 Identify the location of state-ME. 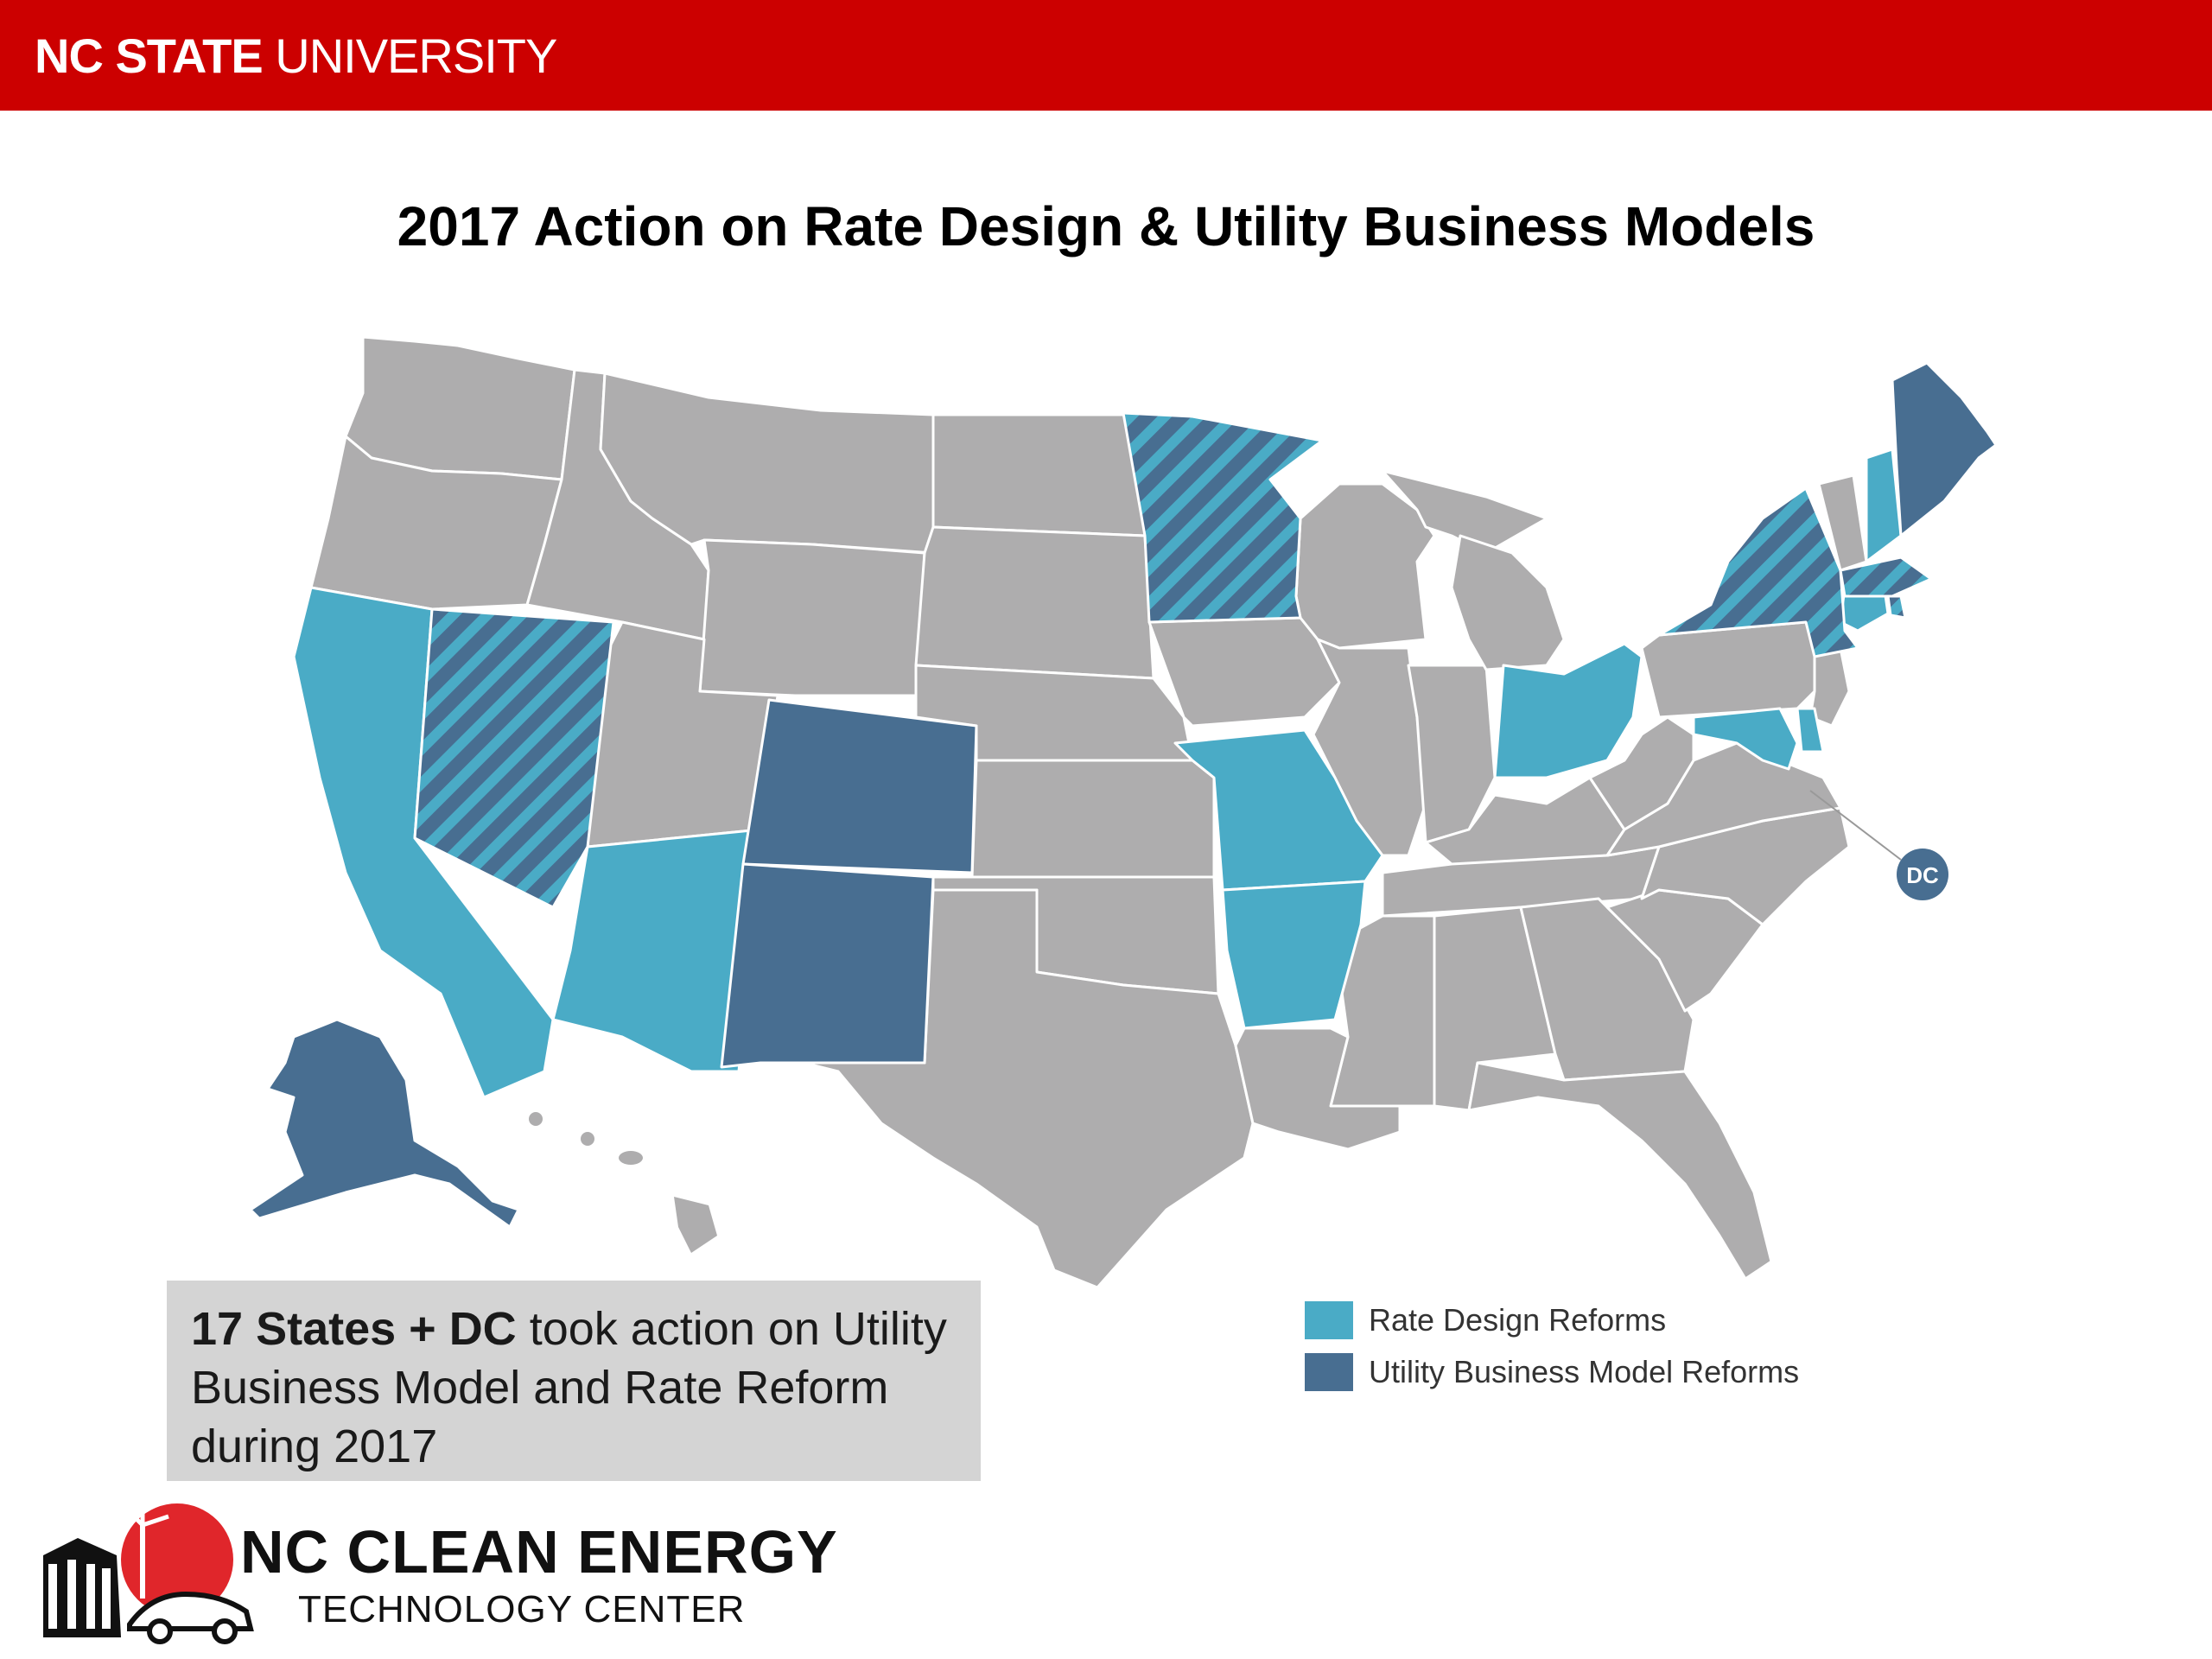
(1944, 449).